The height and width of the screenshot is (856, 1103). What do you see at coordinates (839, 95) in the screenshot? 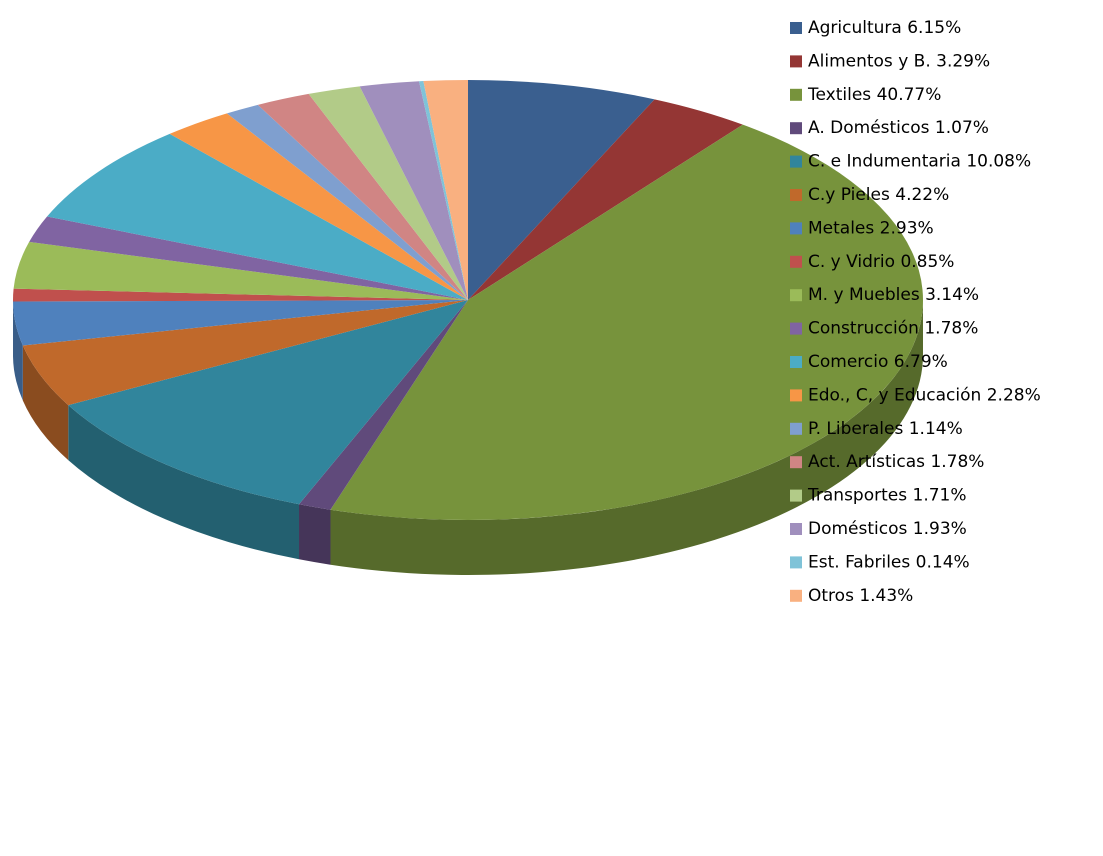
I see `legend-category: Textiles` at bounding box center [839, 95].